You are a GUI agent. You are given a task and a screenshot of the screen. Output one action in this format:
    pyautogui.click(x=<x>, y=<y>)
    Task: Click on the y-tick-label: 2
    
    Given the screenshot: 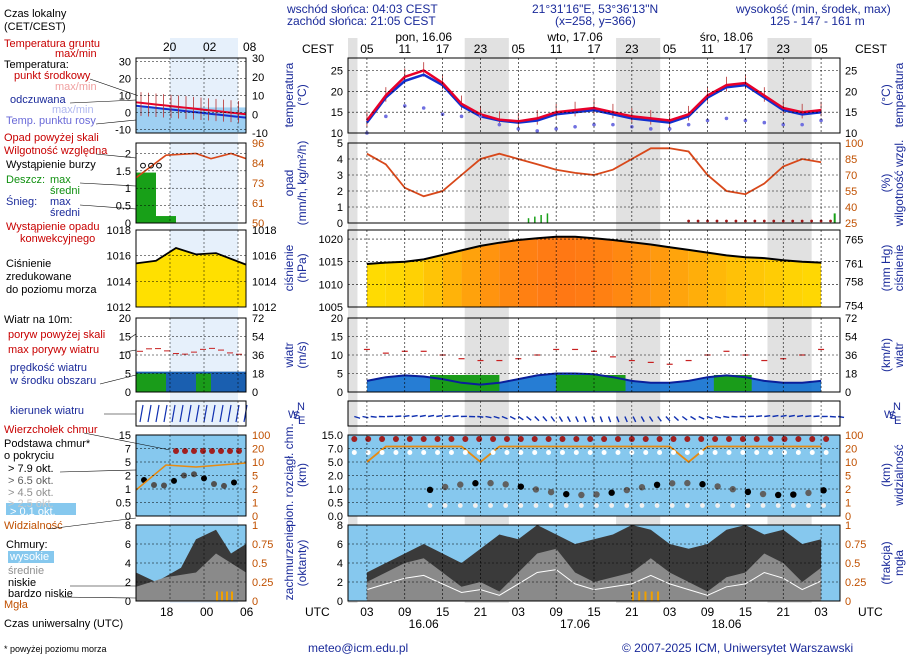 What is the action you would take?
    pyautogui.click(x=340, y=583)
    